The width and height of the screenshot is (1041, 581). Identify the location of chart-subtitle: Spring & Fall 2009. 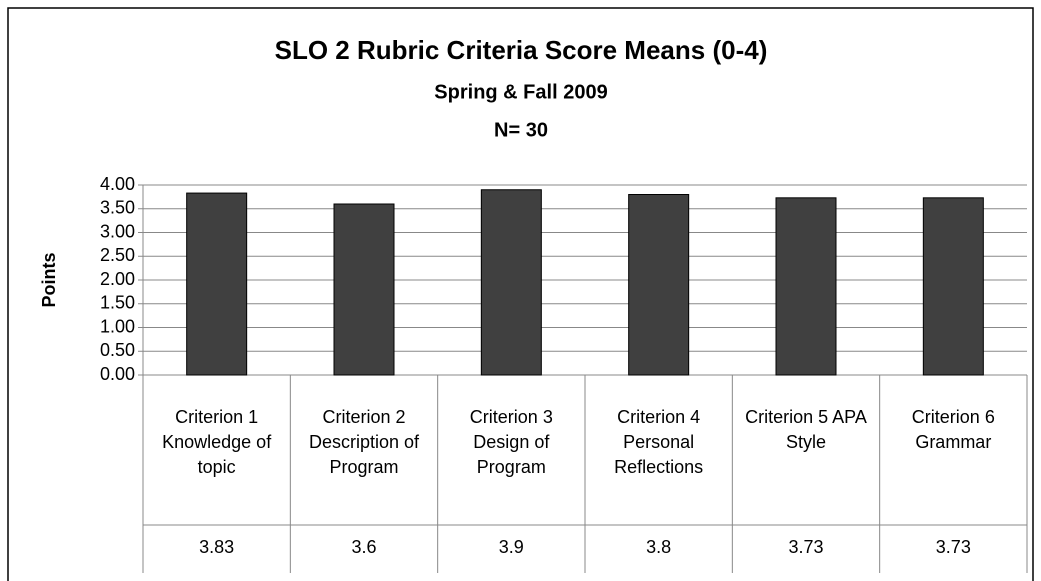
(520, 92).